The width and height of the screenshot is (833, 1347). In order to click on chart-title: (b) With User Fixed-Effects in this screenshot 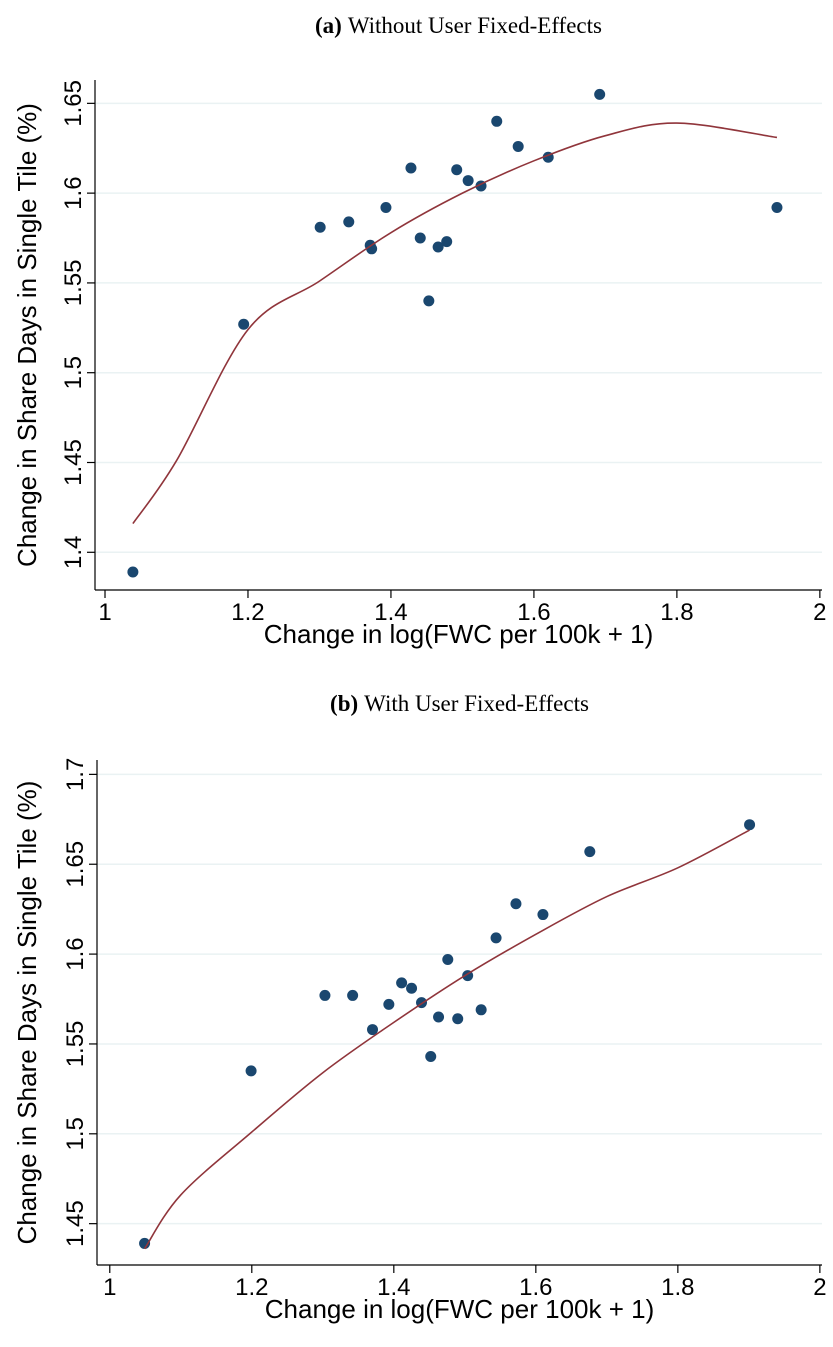, I will do `click(459, 703)`.